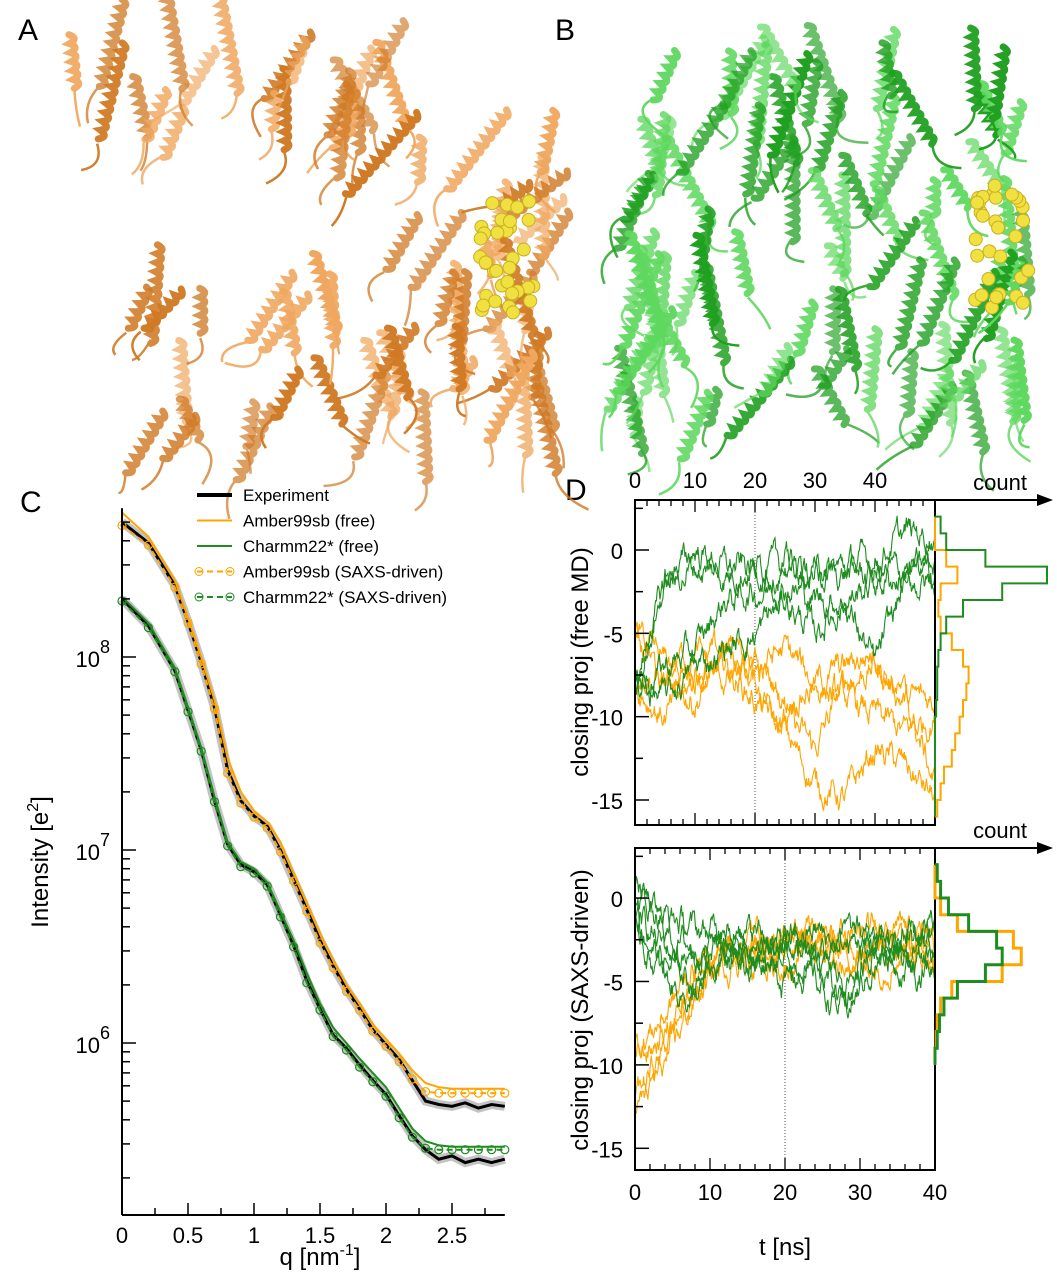  What do you see at coordinates (311, 546) in the screenshot?
I see `legend-label: Charmm22* (free)` at bounding box center [311, 546].